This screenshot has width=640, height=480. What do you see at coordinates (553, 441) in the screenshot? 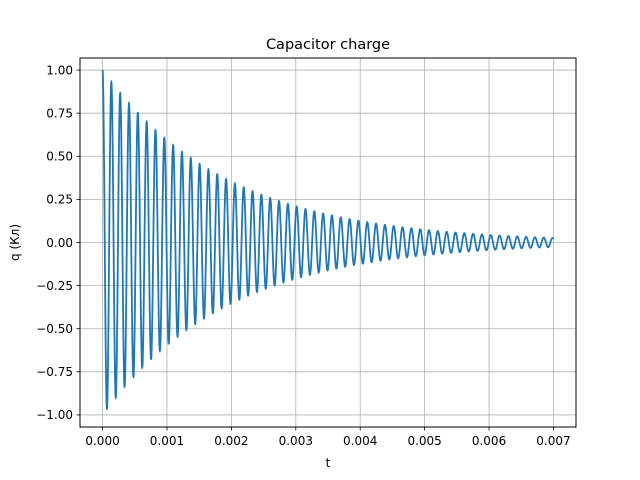
I see `x-tick-label: 0.007` at bounding box center [553, 441].